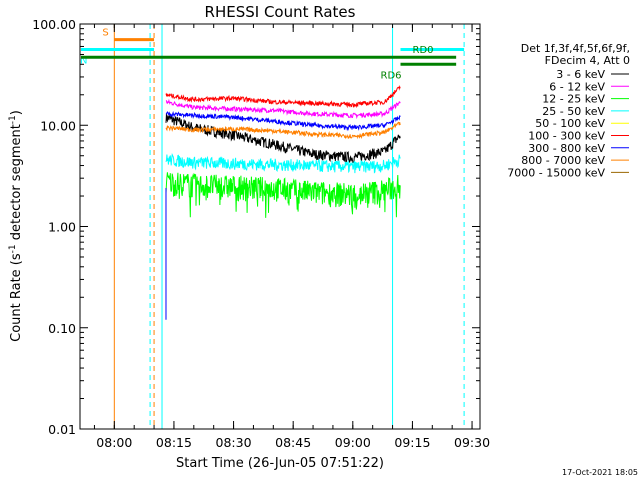 The height and width of the screenshot is (480, 640). I want to click on series-line-800-7000-keV, so click(283, 130).